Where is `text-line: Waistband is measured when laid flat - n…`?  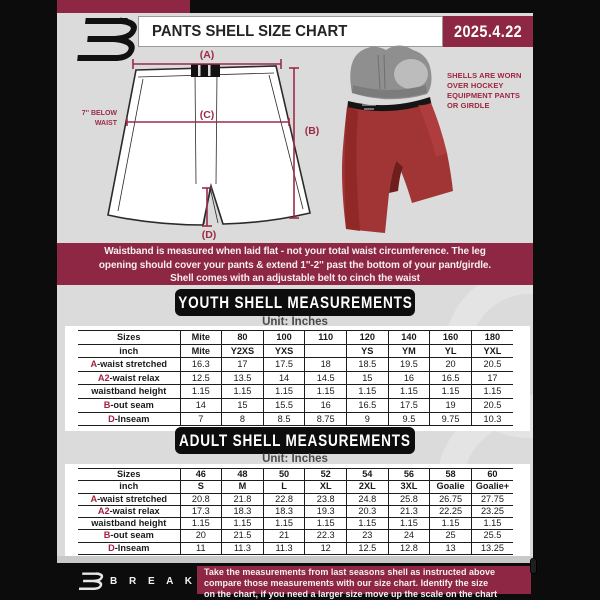 text-line: Waistband is measured when laid flat - n… is located at coordinates (295, 251).